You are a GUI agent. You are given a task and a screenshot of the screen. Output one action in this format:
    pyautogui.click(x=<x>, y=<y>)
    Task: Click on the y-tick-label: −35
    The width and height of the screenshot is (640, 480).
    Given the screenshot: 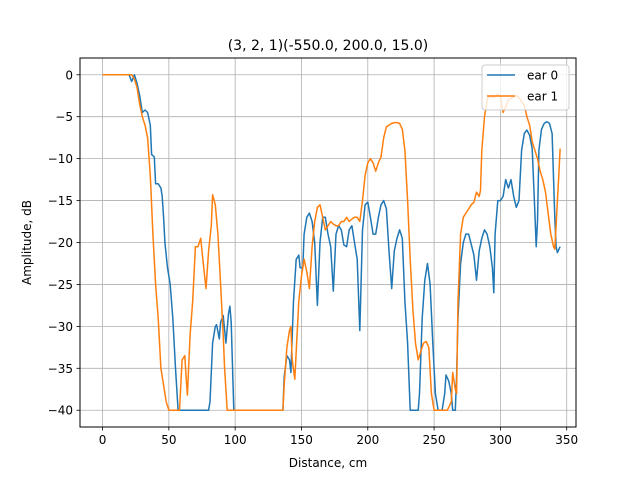 What is the action you would take?
    pyautogui.click(x=60, y=369)
    